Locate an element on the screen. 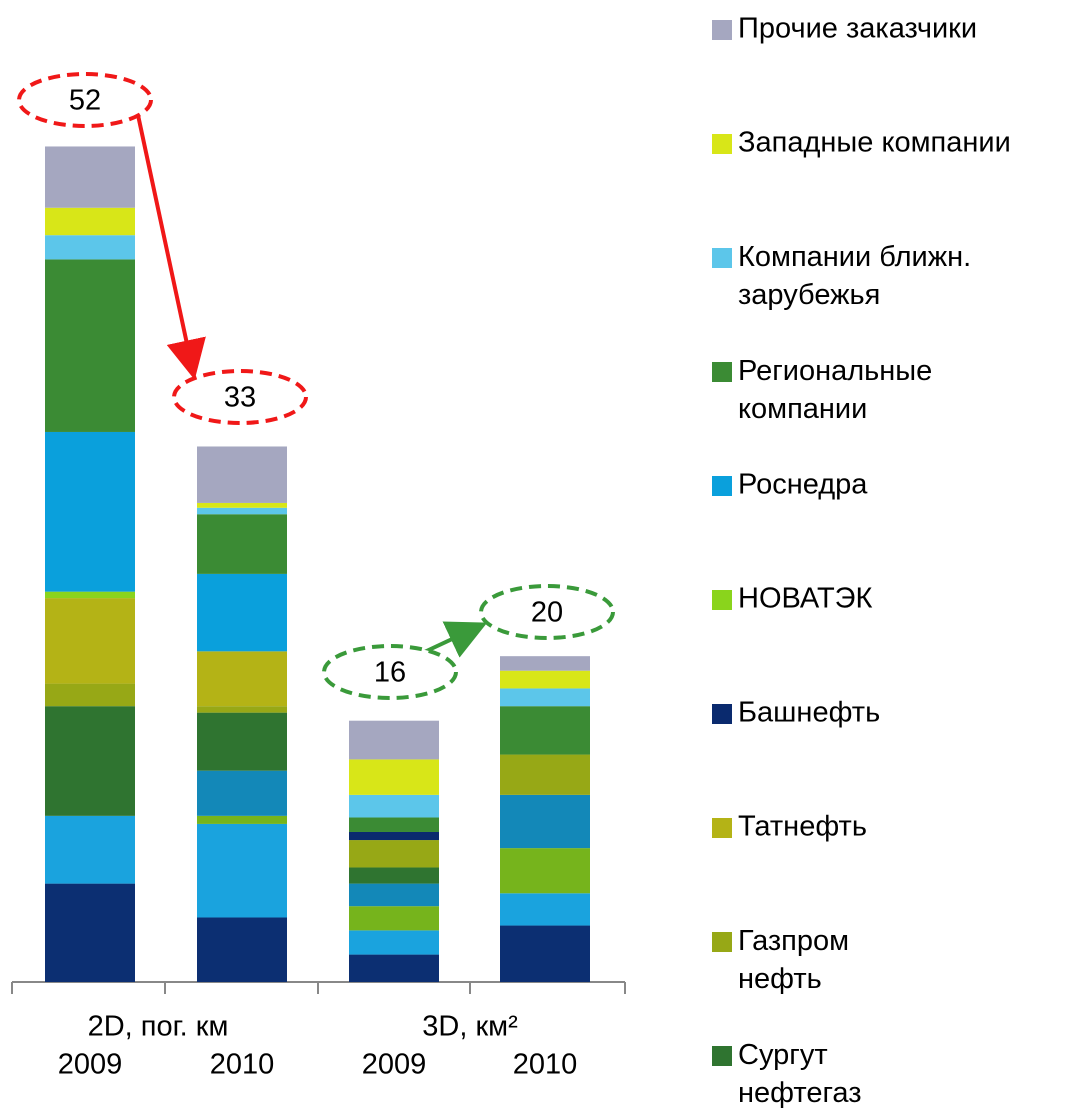  legend-label: Татнефть is located at coordinates (802, 827).